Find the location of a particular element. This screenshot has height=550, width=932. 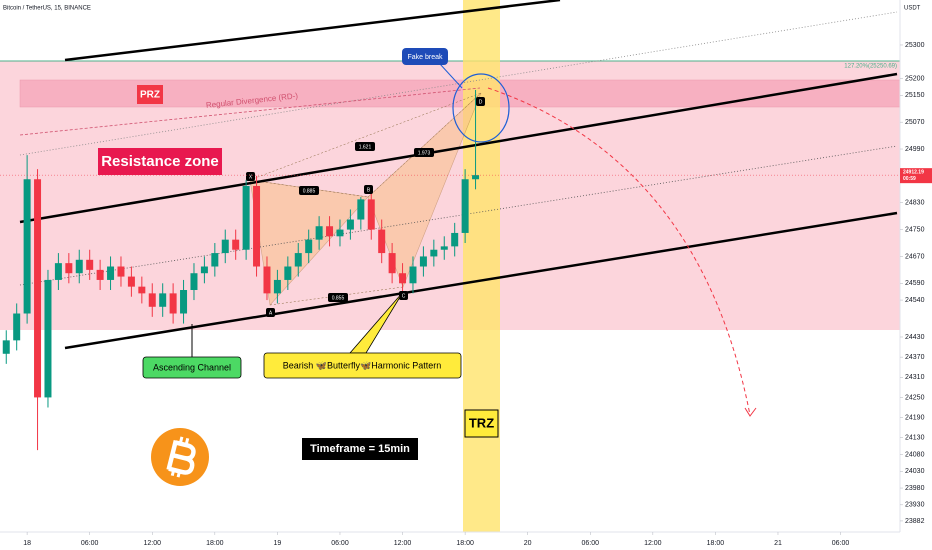

projection-arrow is located at coordinates (750, 412).